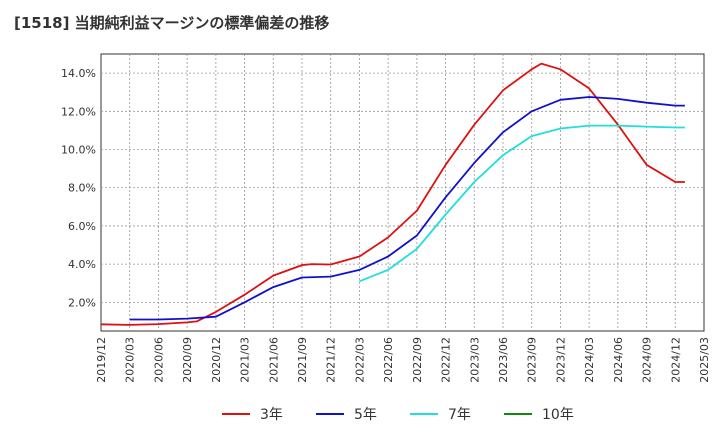  What do you see at coordinates (365, 415) in the screenshot?
I see `legend-label: 5年` at bounding box center [365, 415].